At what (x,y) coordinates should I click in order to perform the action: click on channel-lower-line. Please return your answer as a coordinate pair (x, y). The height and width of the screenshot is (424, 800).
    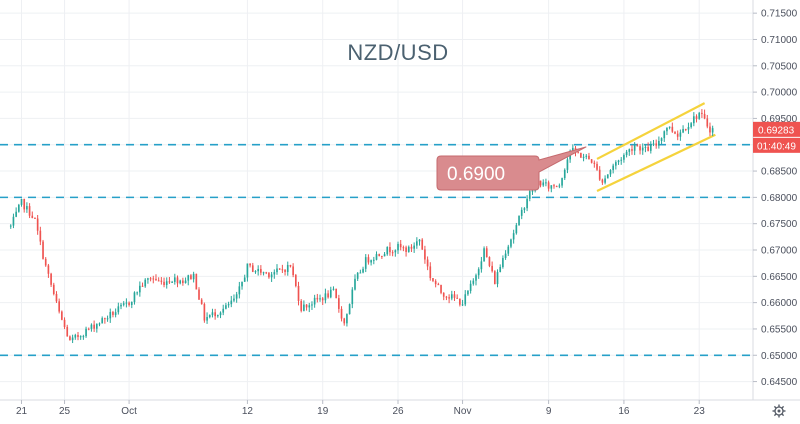
    Looking at the image, I should click on (656, 163).